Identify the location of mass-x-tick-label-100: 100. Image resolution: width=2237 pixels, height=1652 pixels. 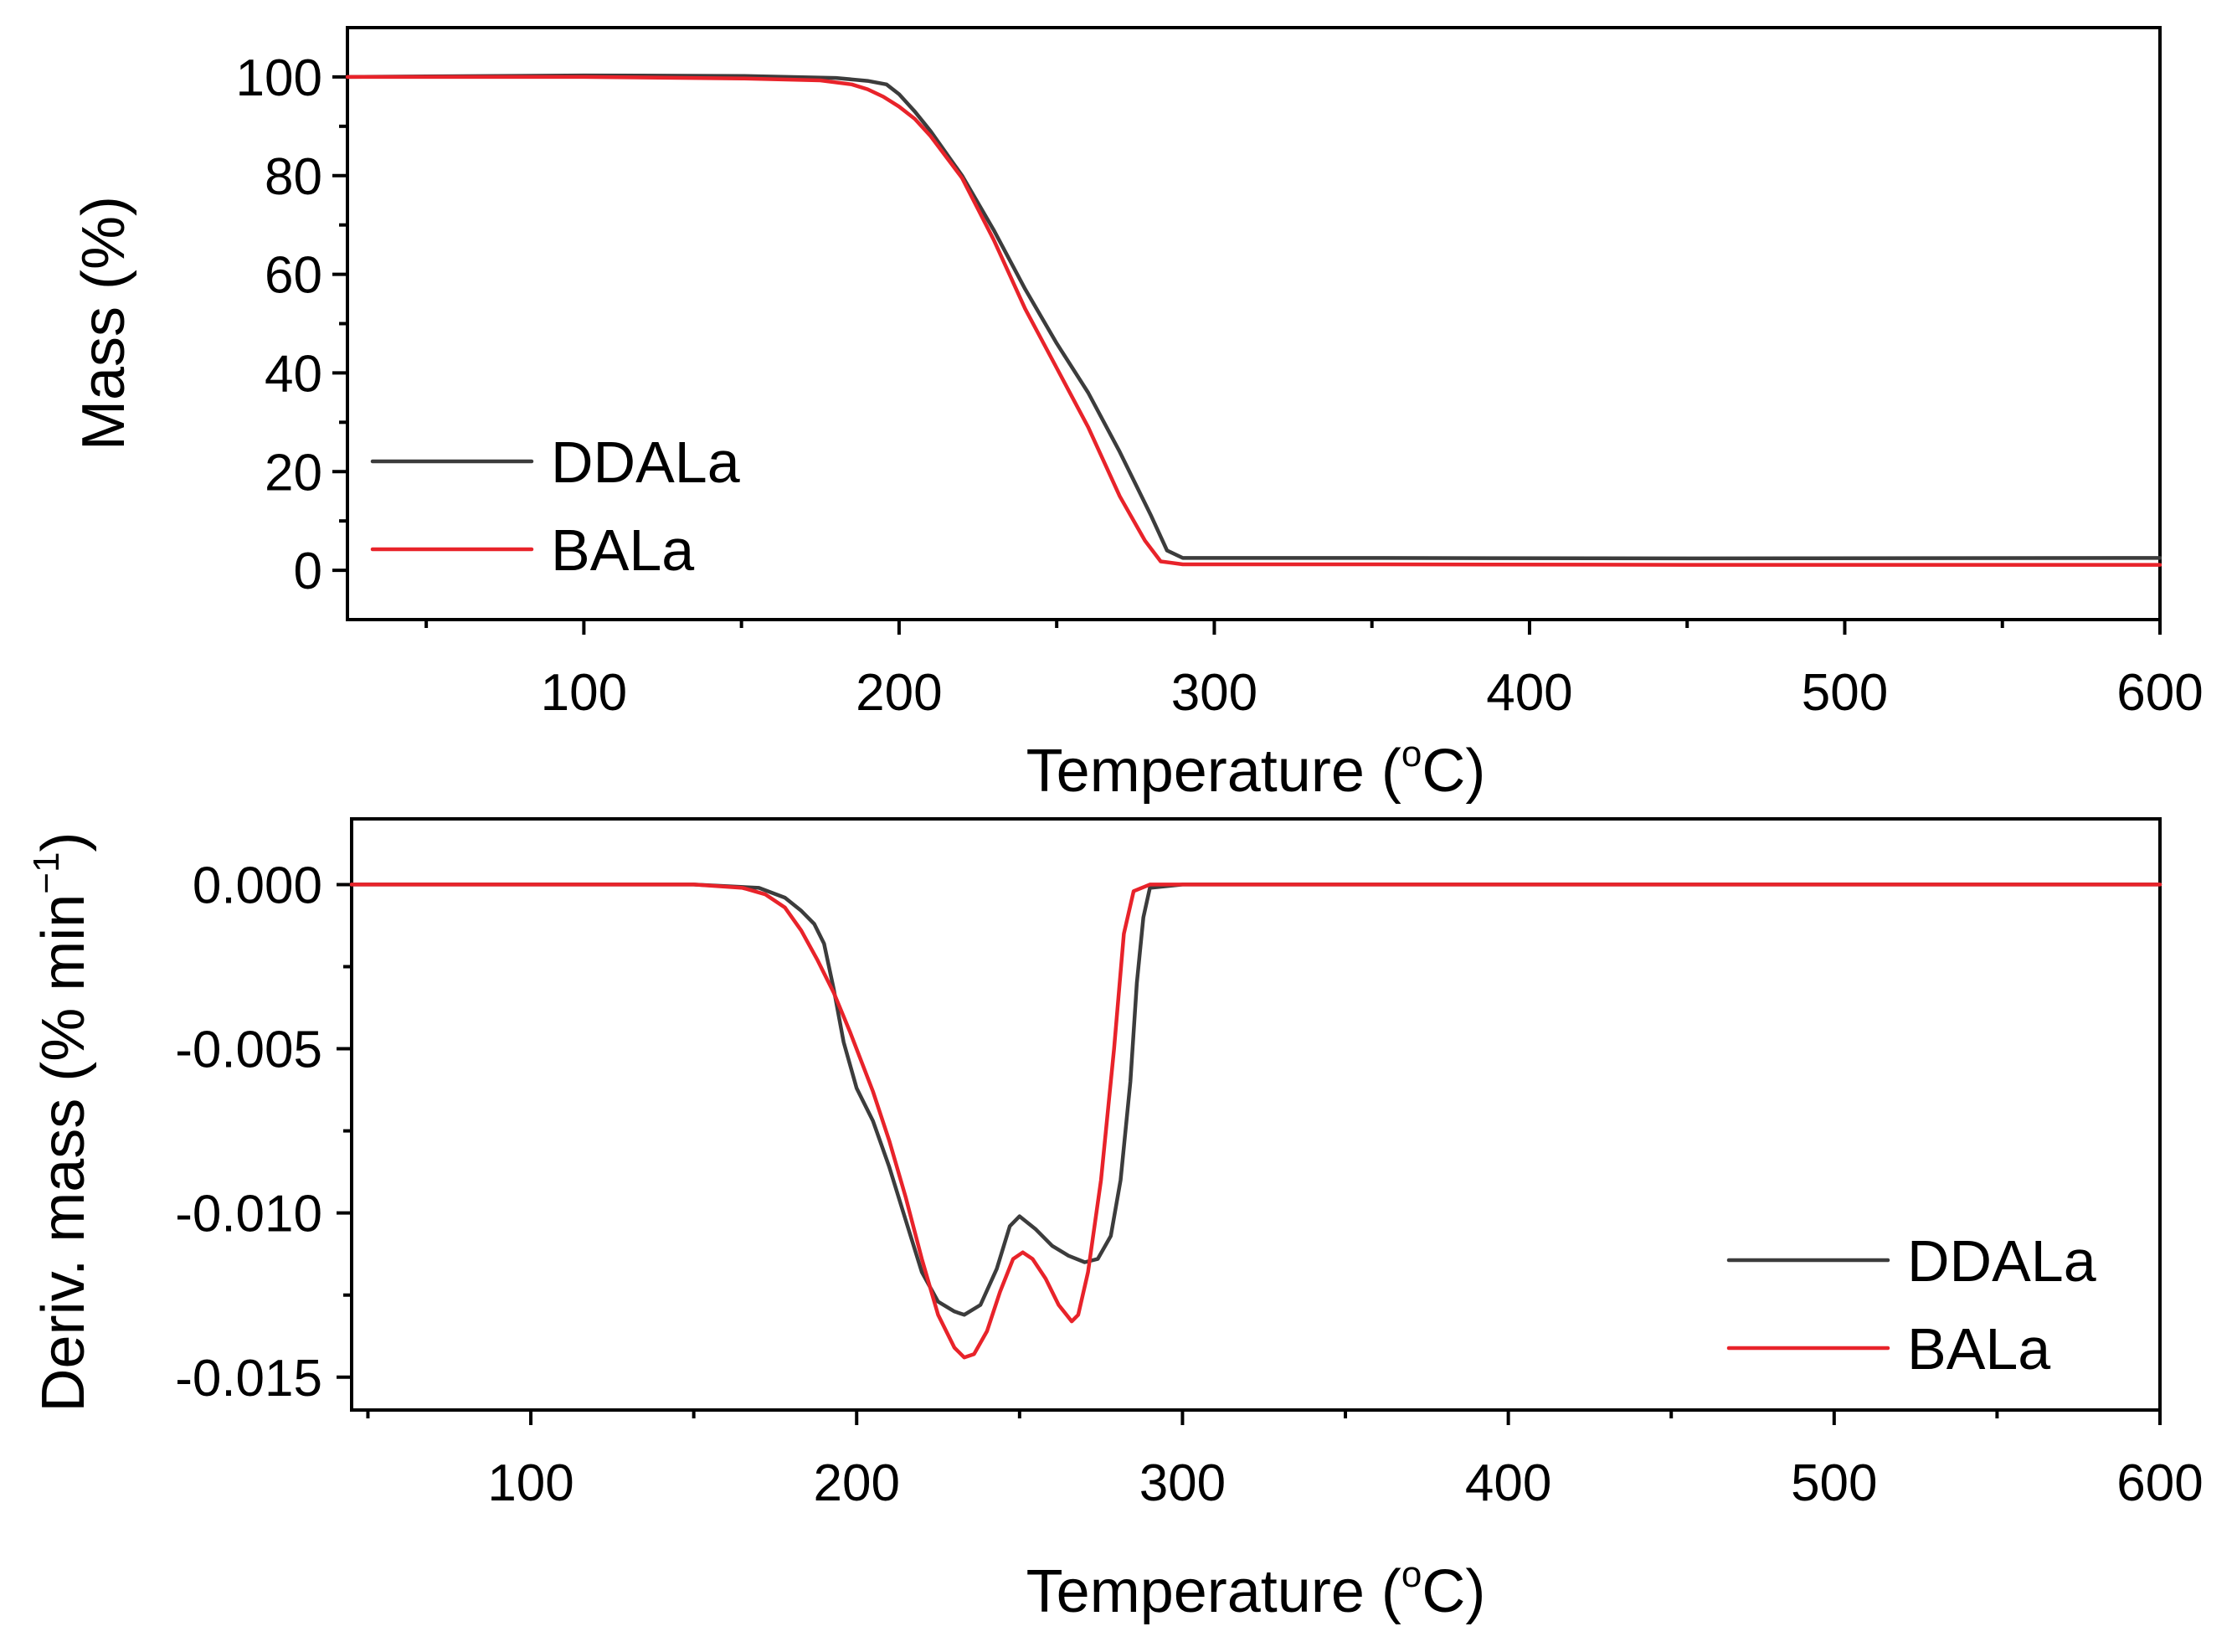
(584, 693).